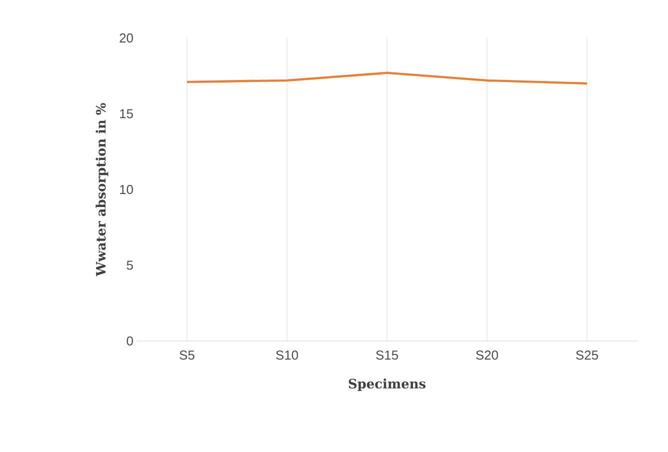 The height and width of the screenshot is (452, 668). I want to click on x-tick-label: S25, so click(587, 355).